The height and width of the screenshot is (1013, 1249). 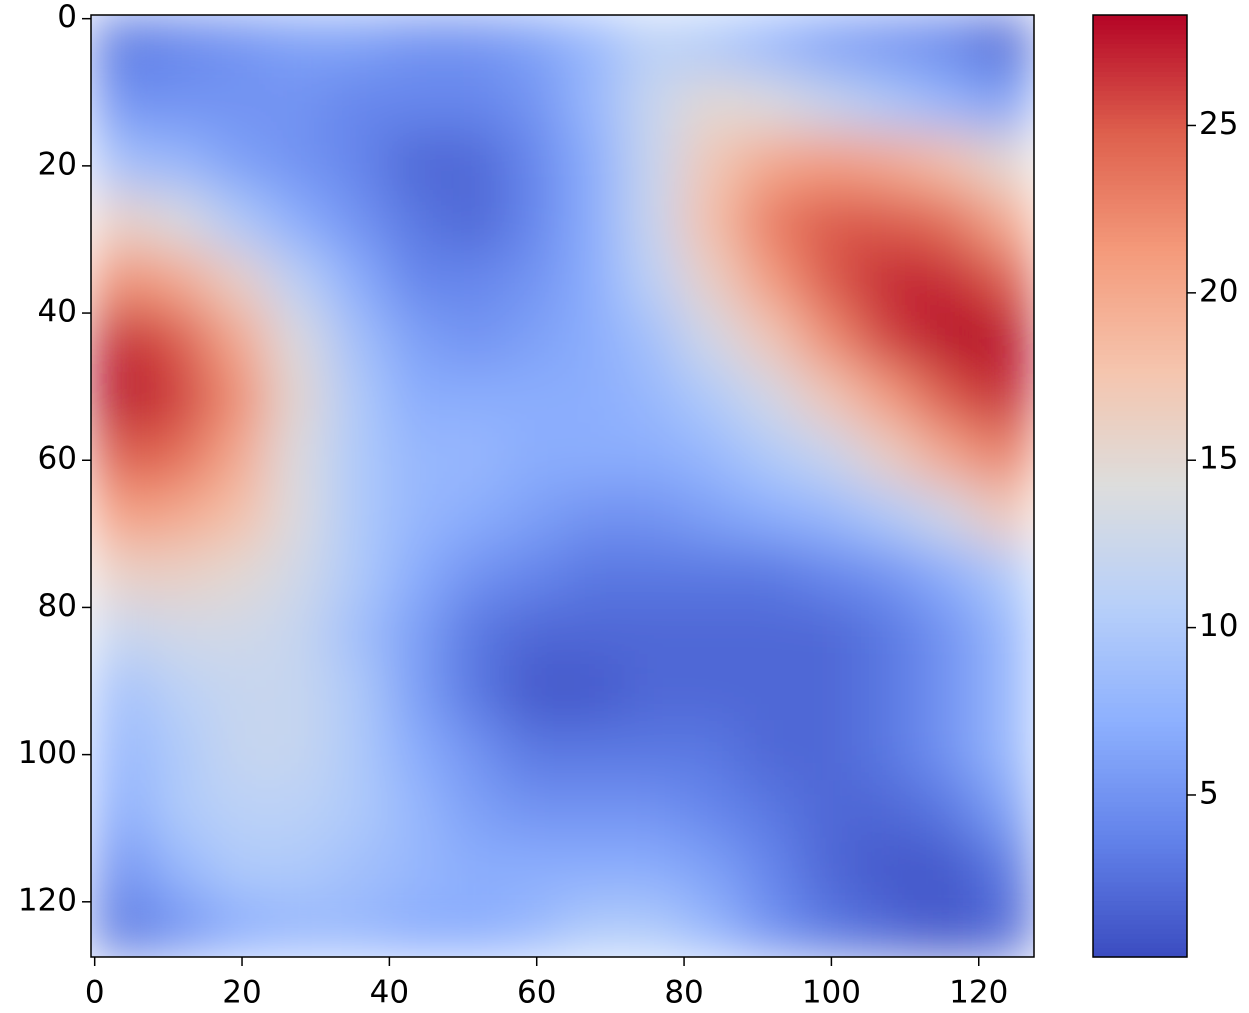 I want to click on x-tick-label: 20, so click(x=241, y=993).